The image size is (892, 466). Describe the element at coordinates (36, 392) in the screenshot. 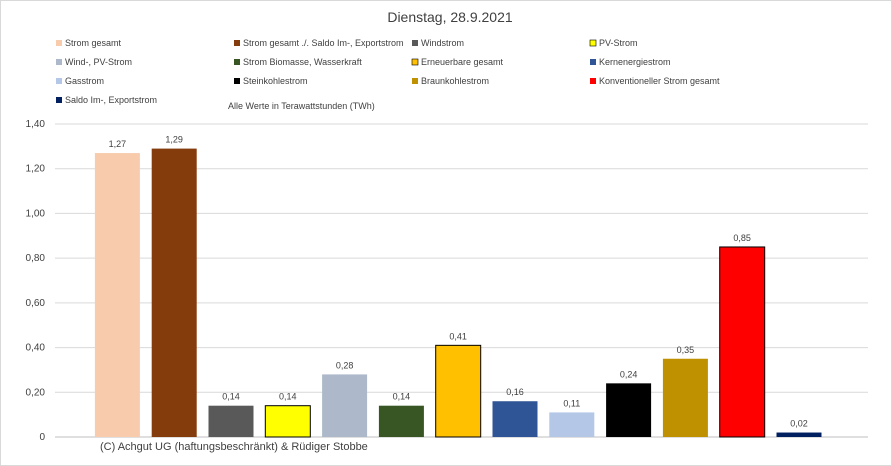

I see `y-tick-label: 0,20` at that location.